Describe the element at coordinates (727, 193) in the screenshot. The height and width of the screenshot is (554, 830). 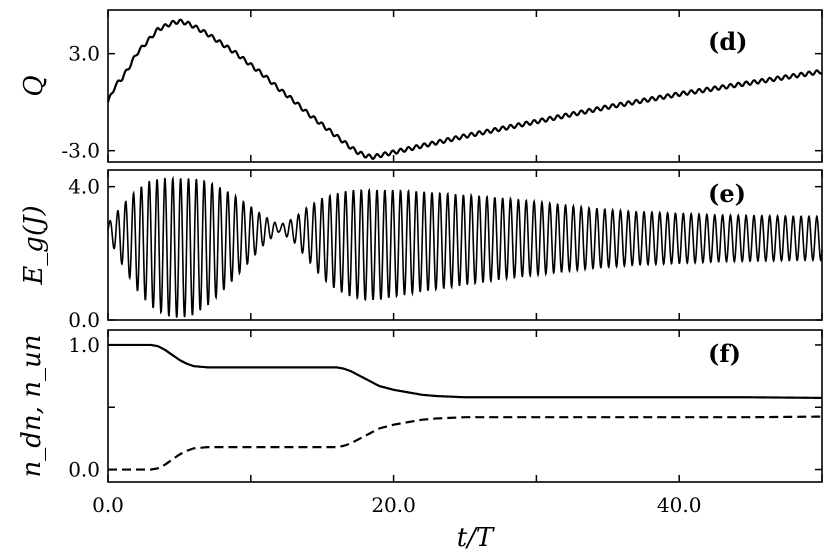
I see `panel-label: (e)` at that location.